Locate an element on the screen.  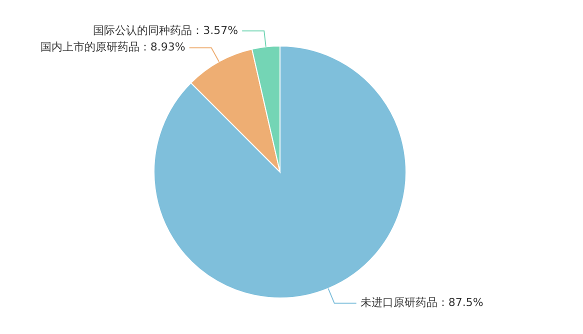
slice-label: 国际公认的同种药品：3.57% is located at coordinates (165, 30).